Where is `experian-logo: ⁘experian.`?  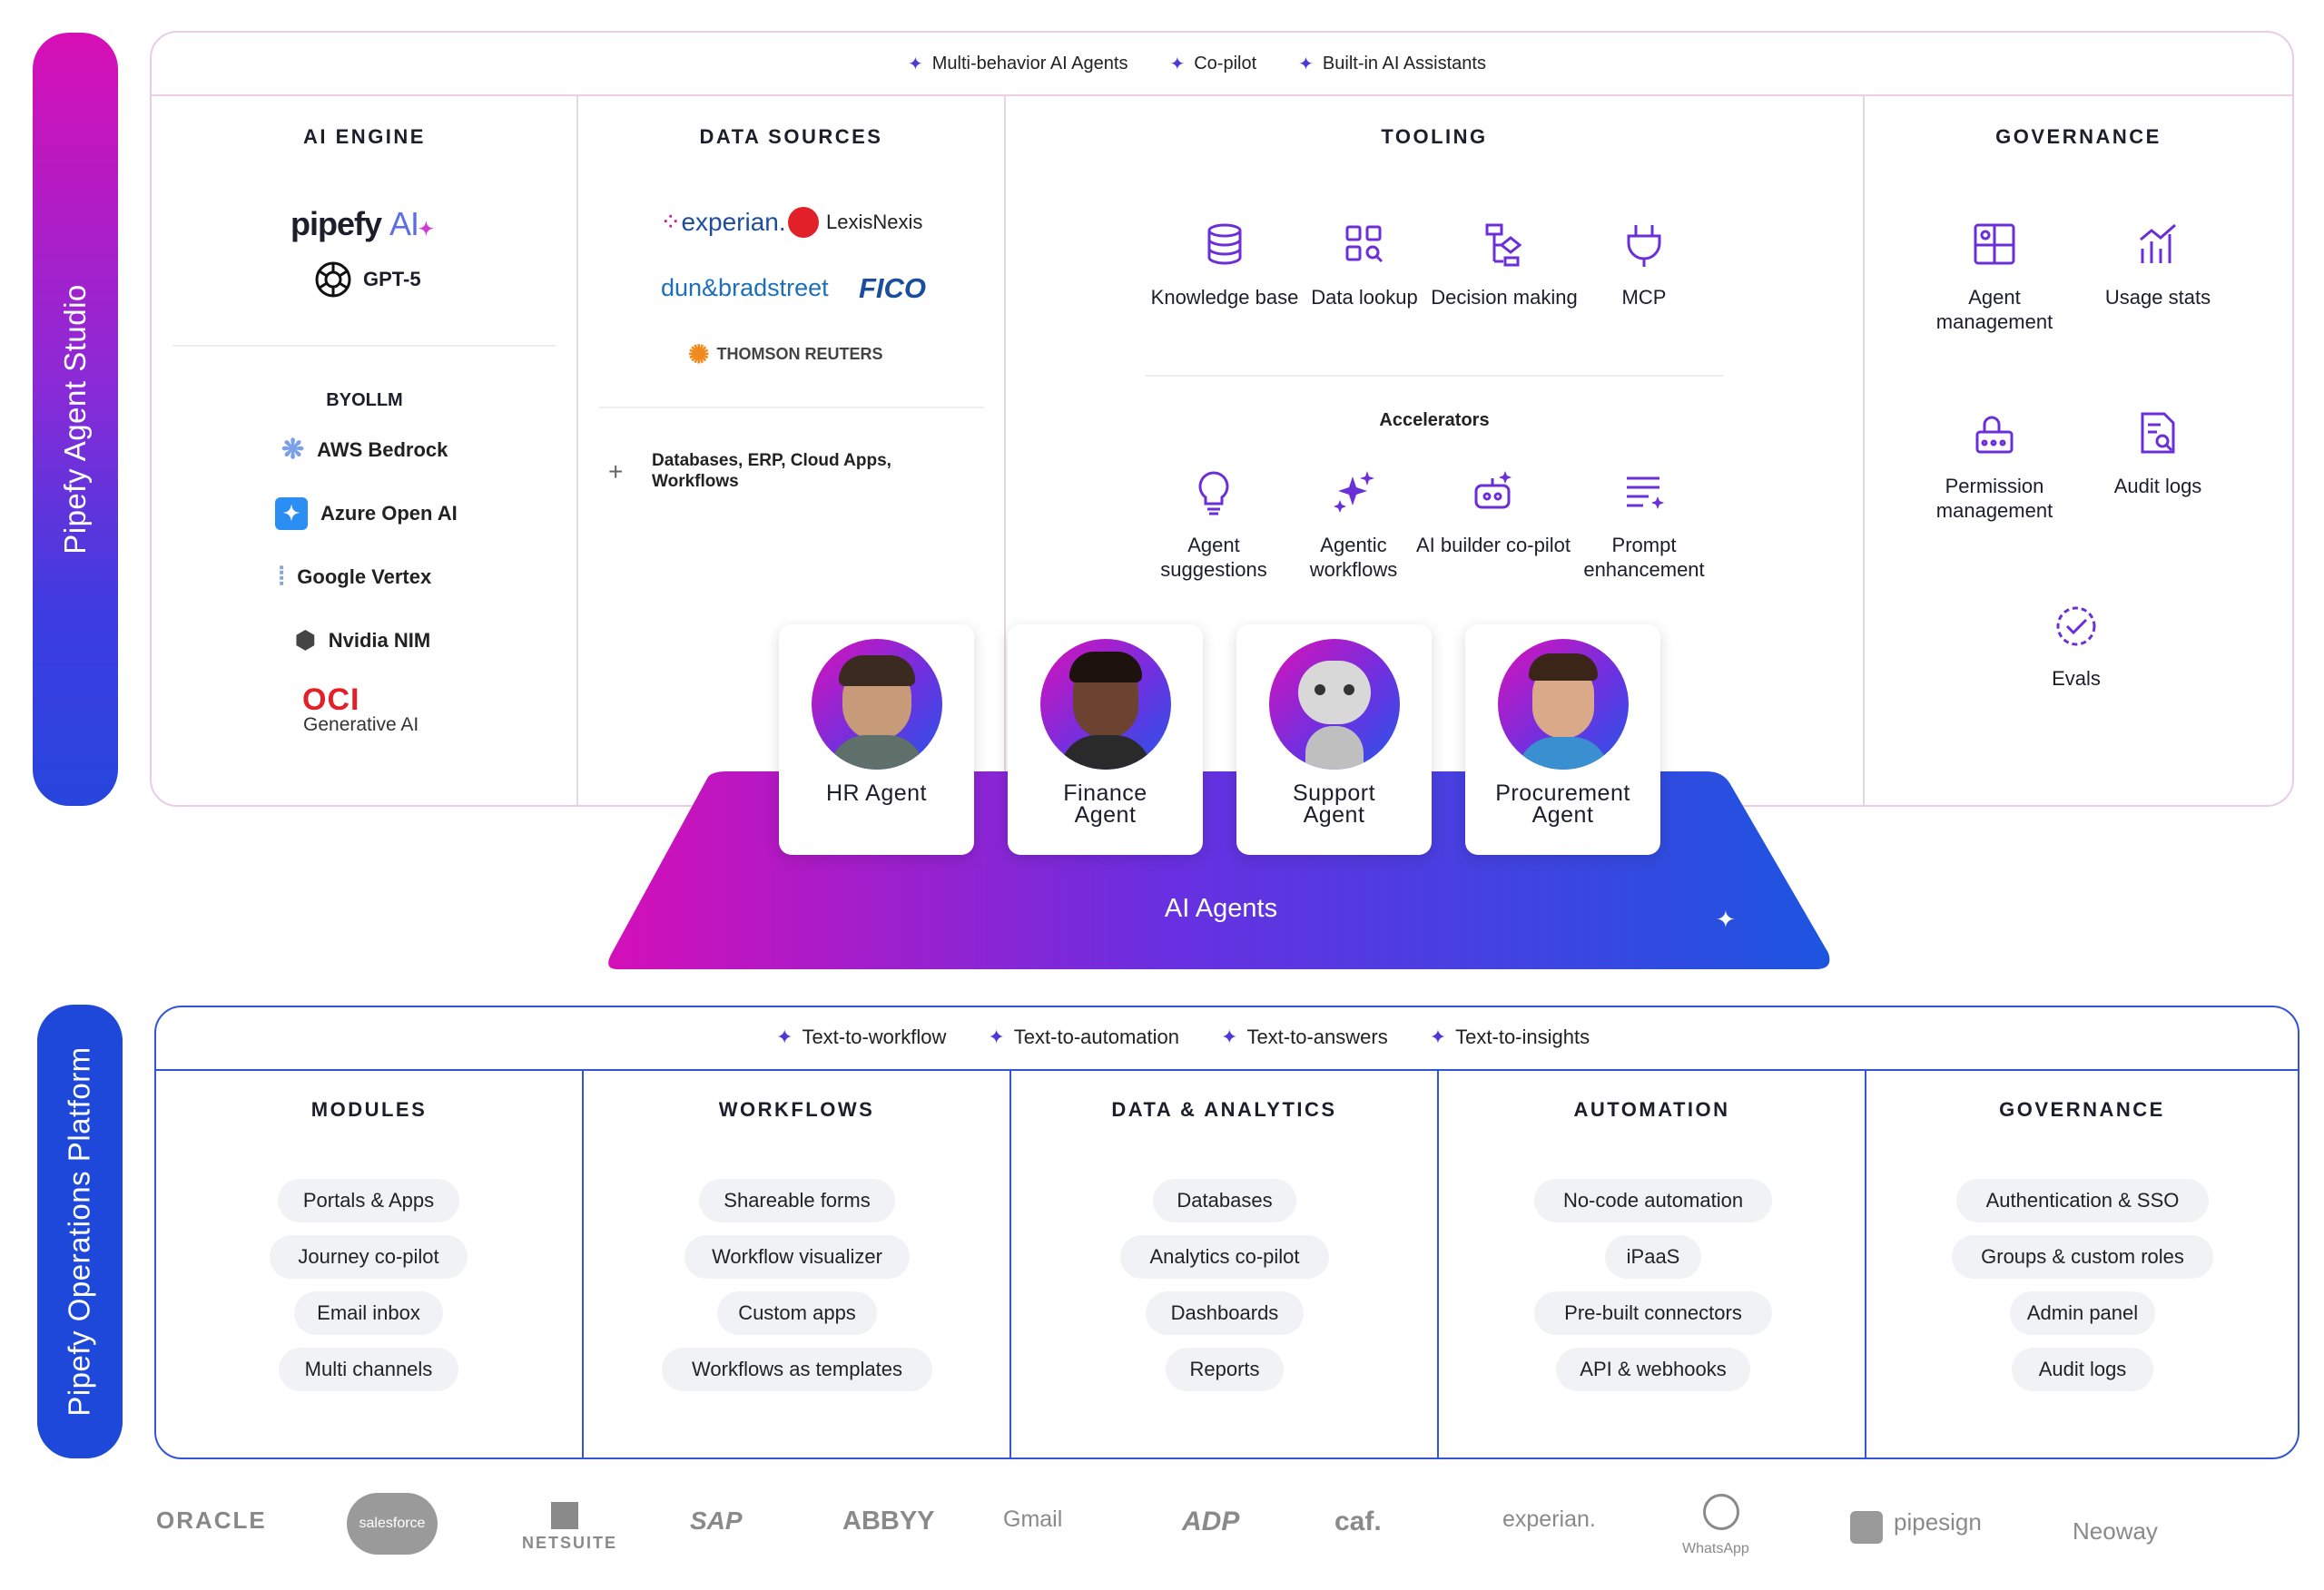 experian-logo: ⁘experian. is located at coordinates (723, 222).